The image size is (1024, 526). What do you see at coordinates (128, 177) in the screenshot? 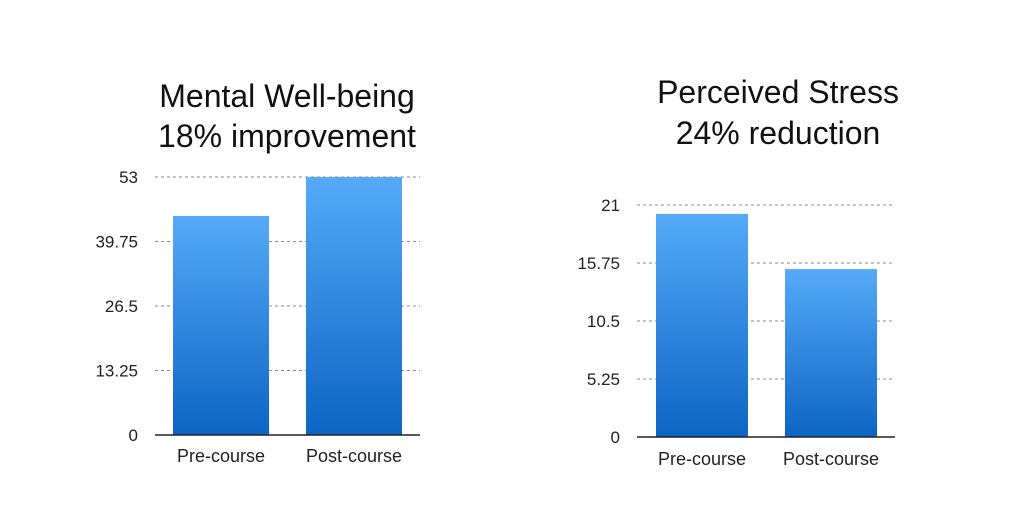
I see `y-tick-label: 53` at bounding box center [128, 177].